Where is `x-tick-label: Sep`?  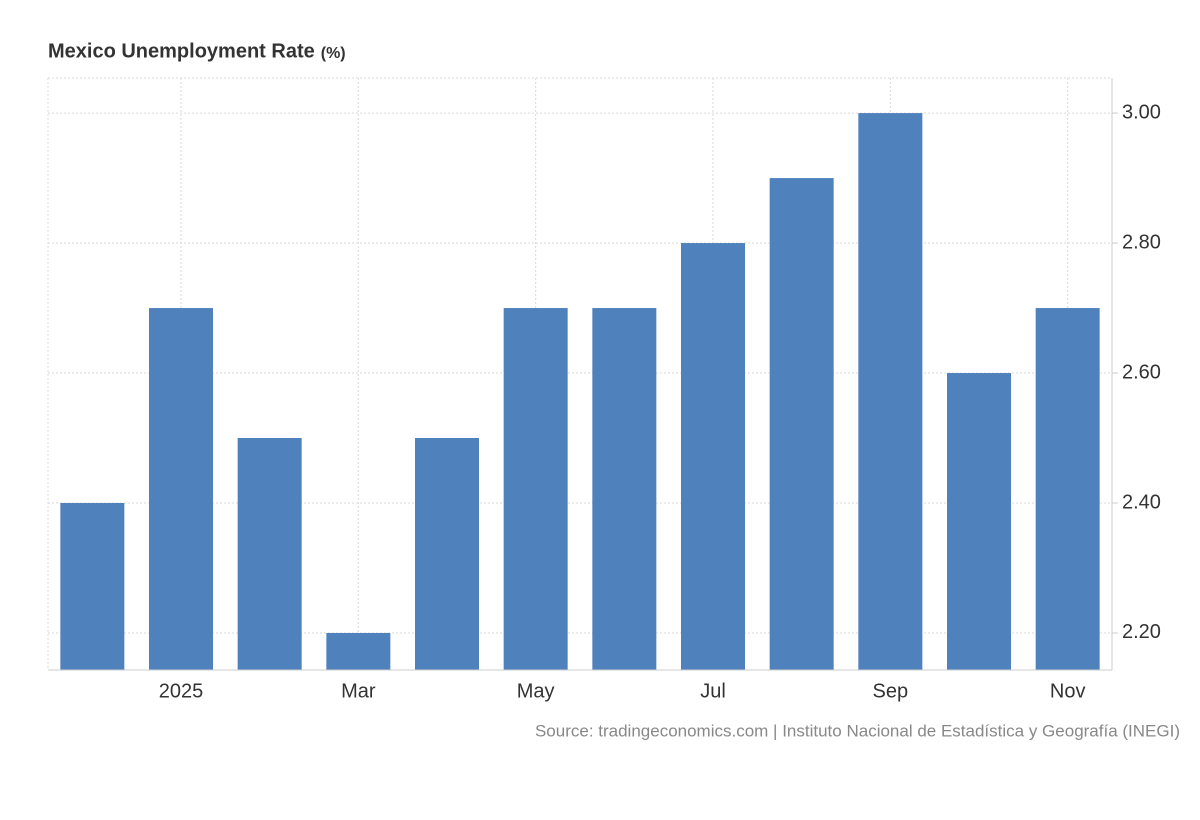
x-tick-label: Sep is located at coordinates (891, 691).